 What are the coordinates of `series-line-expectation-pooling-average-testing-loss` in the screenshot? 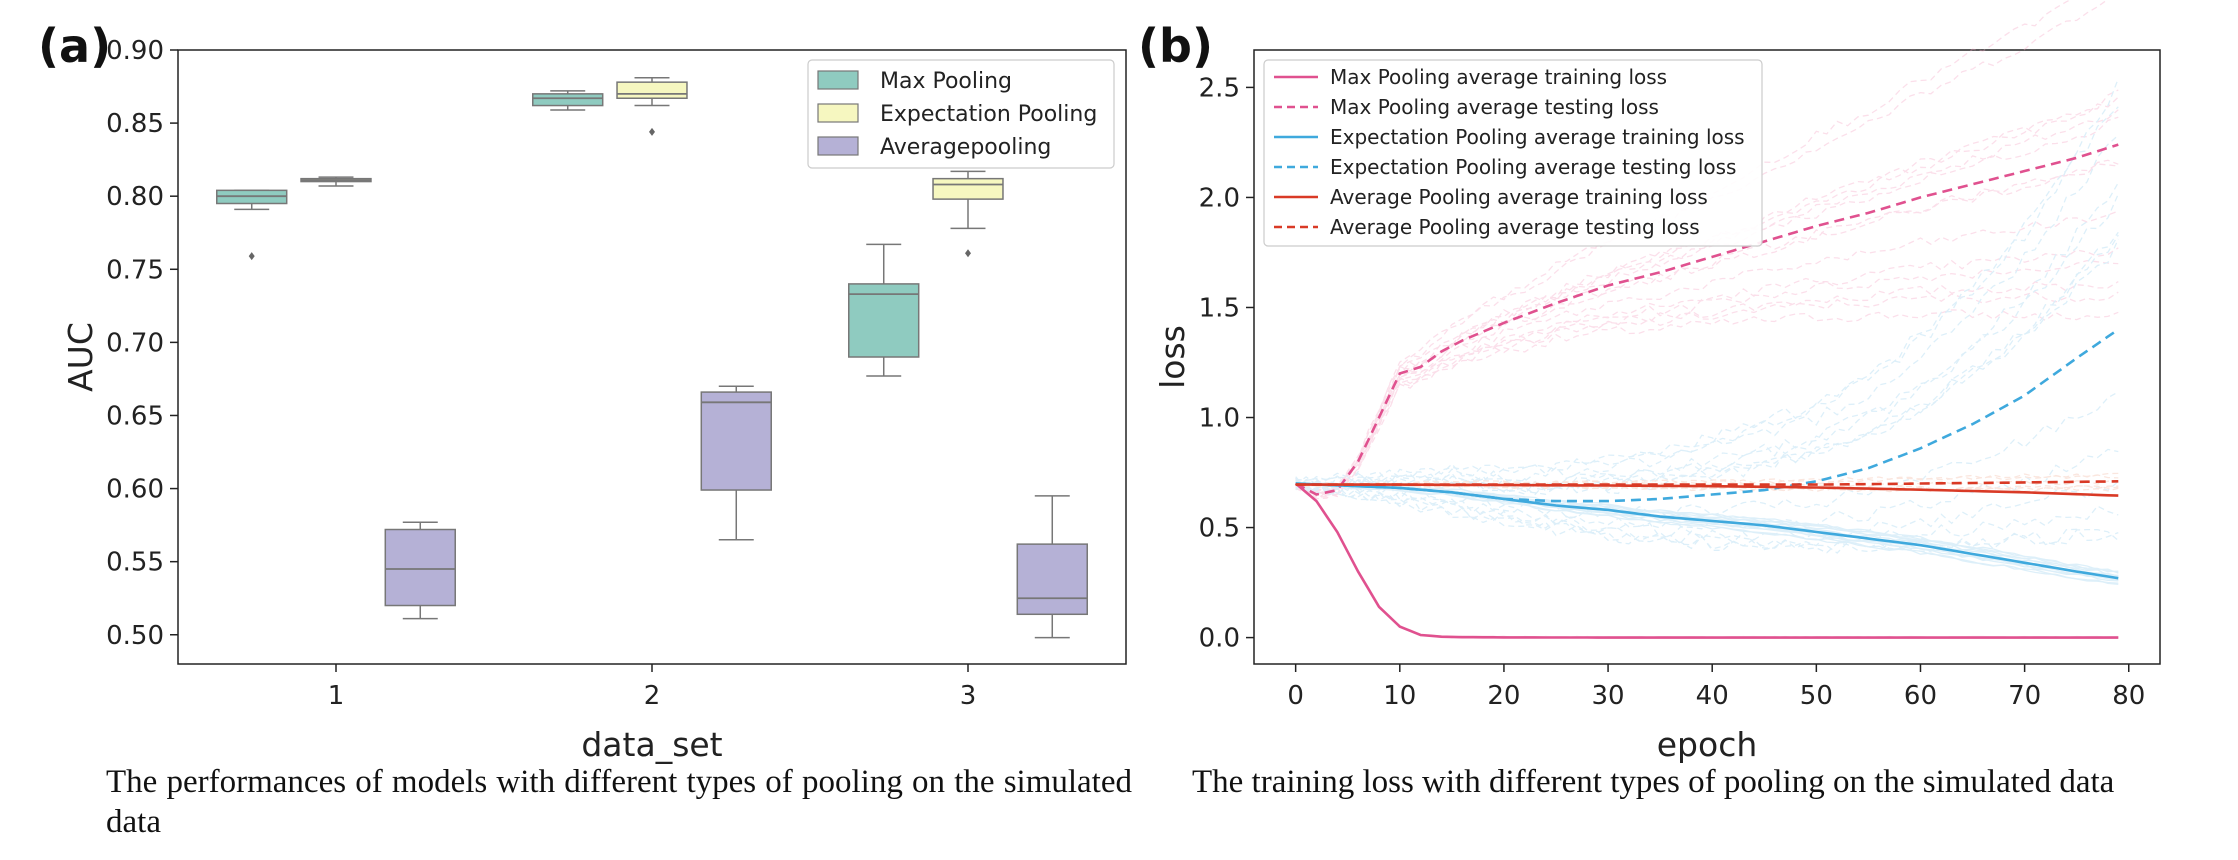 It's located at (1707, 415).